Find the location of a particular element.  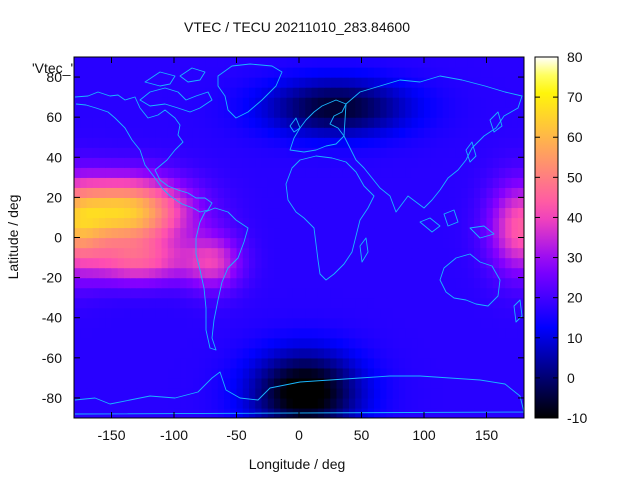

colorbar-tick-label: 0 is located at coordinates (571, 378).